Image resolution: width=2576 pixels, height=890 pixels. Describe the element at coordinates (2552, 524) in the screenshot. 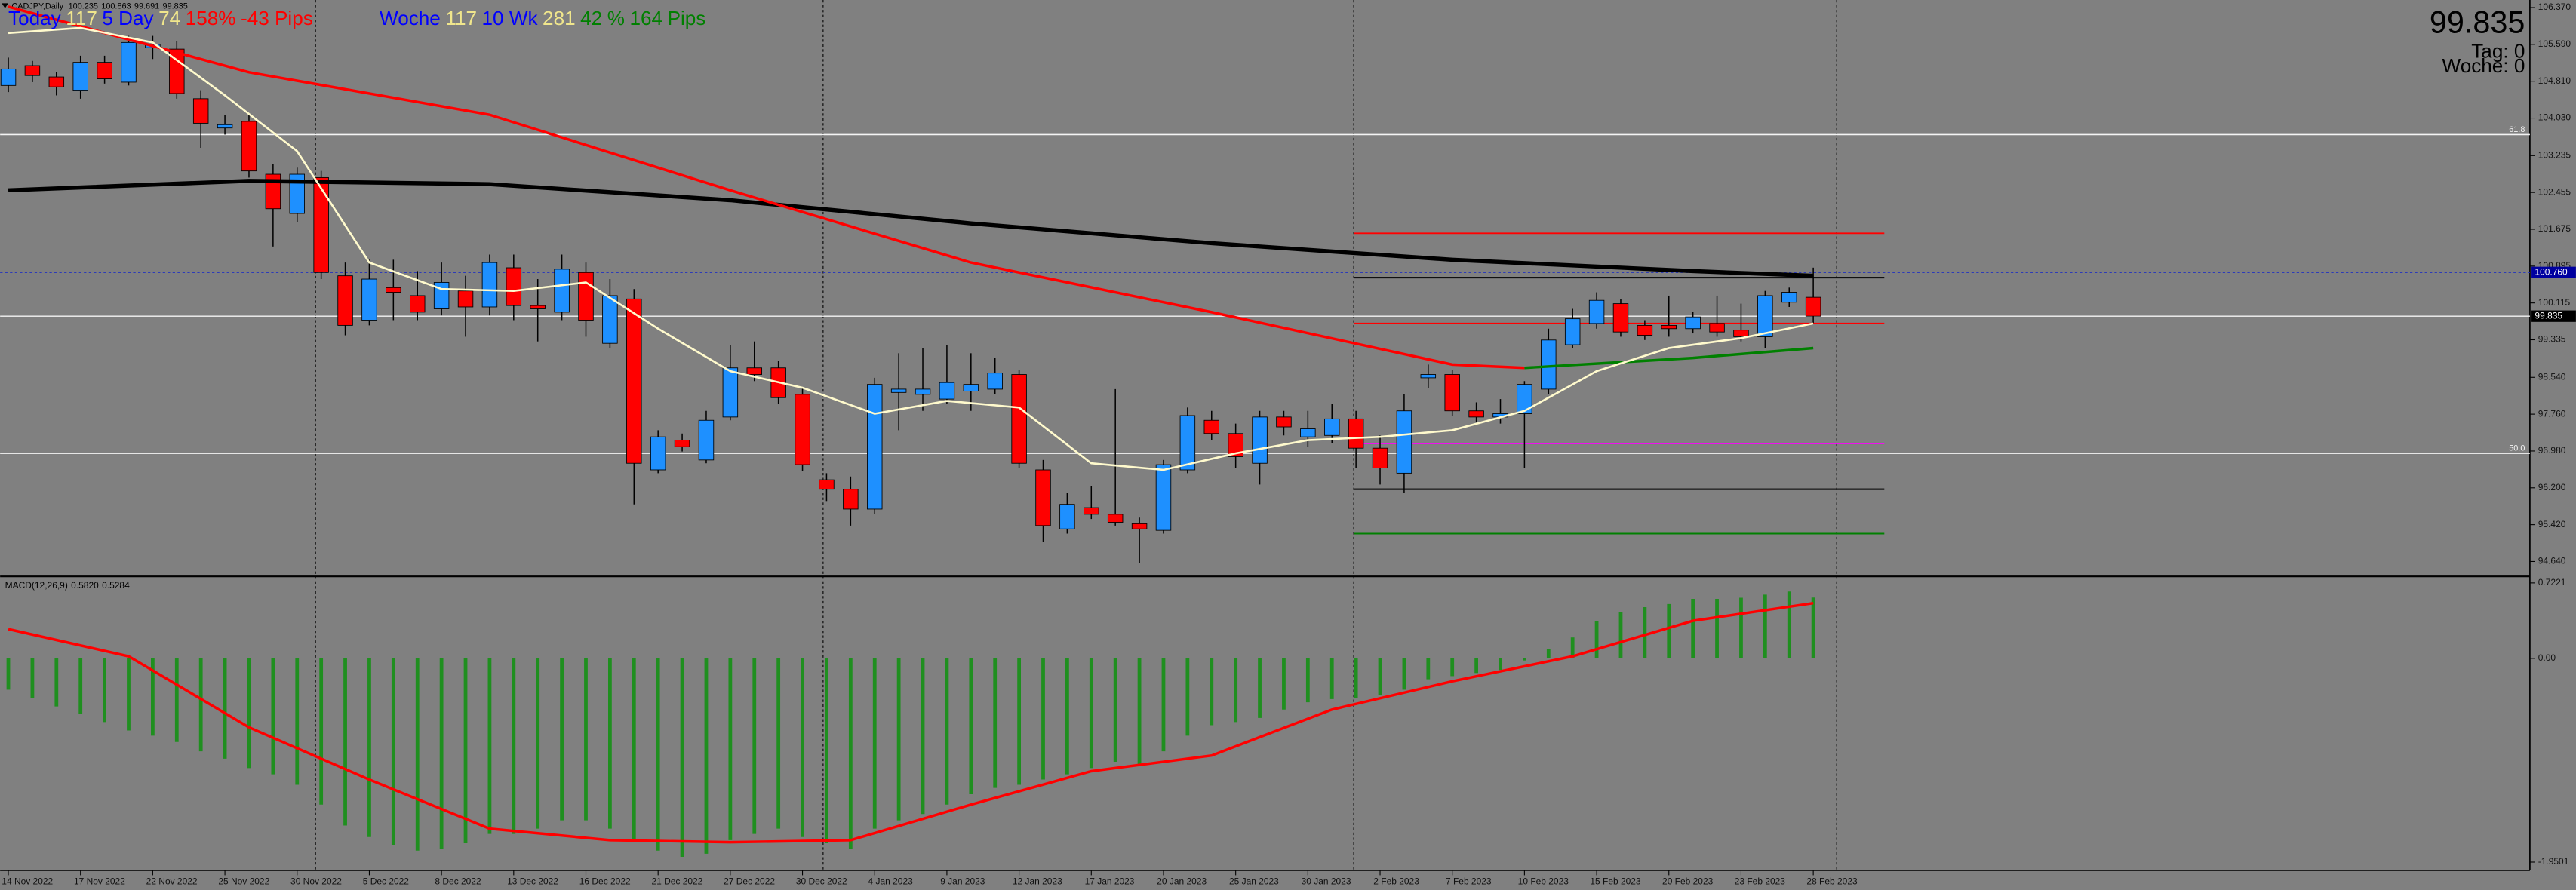

I see `y-tick-label: 95.420` at that location.